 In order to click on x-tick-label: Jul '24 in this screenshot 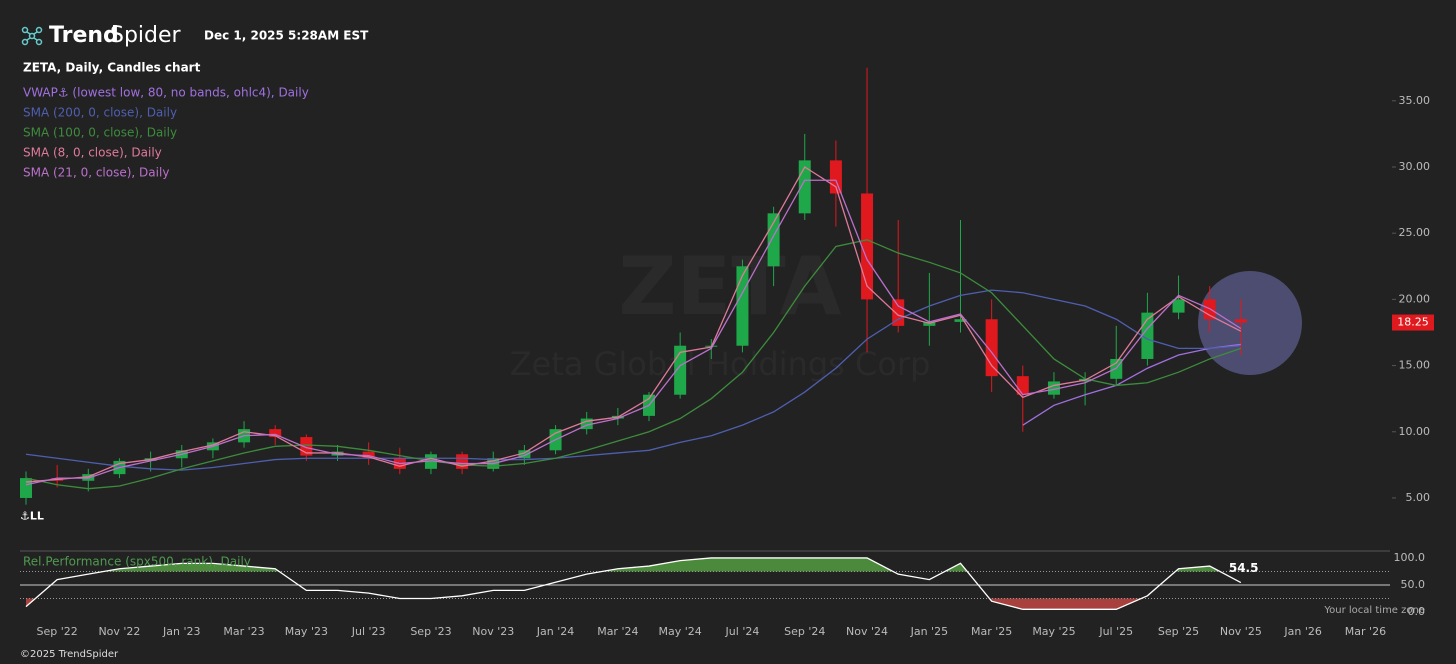, I will do `click(742, 631)`.